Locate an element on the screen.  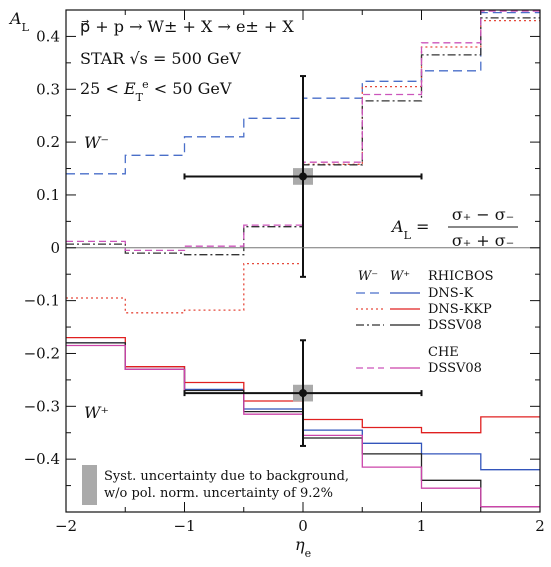
x-axis-label: ηe is located at coordinates (303, 547).